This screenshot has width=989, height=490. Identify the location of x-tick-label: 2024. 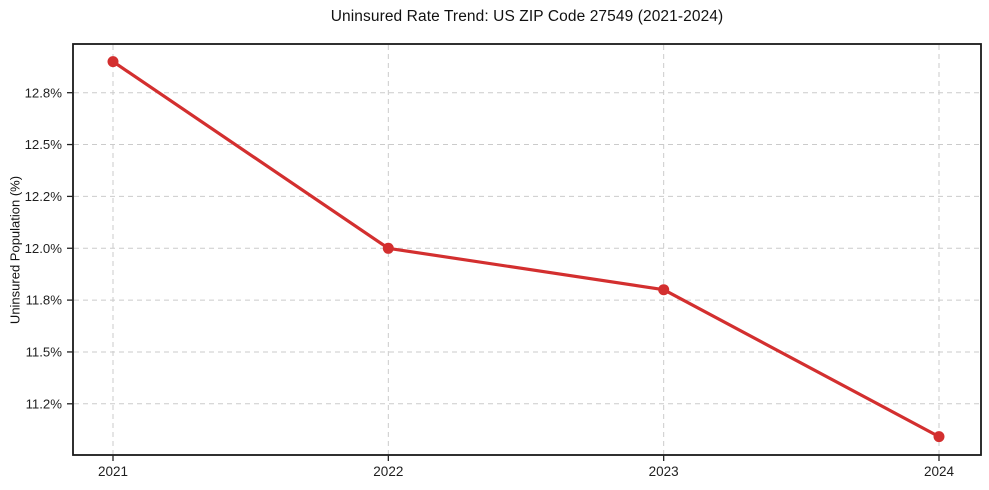
(939, 471).